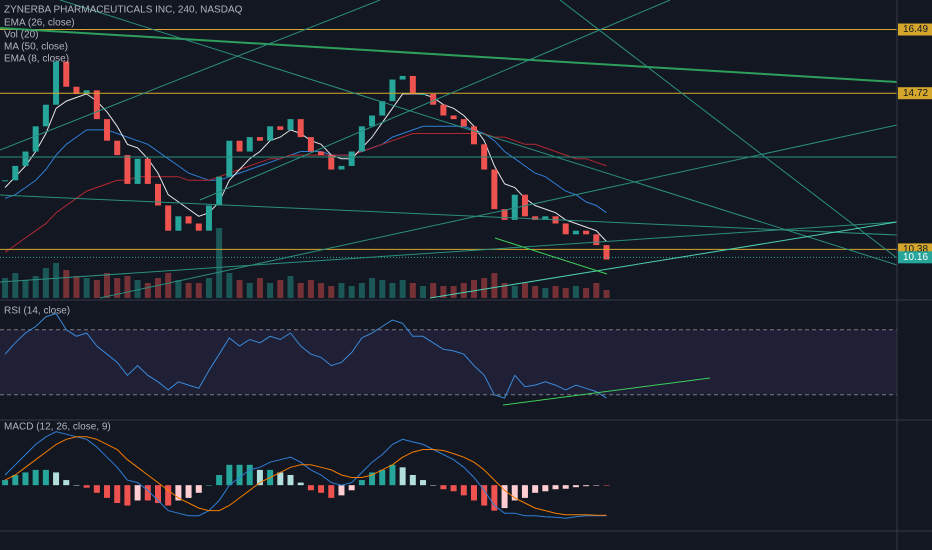 The height and width of the screenshot is (550, 932). What do you see at coordinates (305, 476) in the screenshot?
I see `signal-line` at bounding box center [305, 476].